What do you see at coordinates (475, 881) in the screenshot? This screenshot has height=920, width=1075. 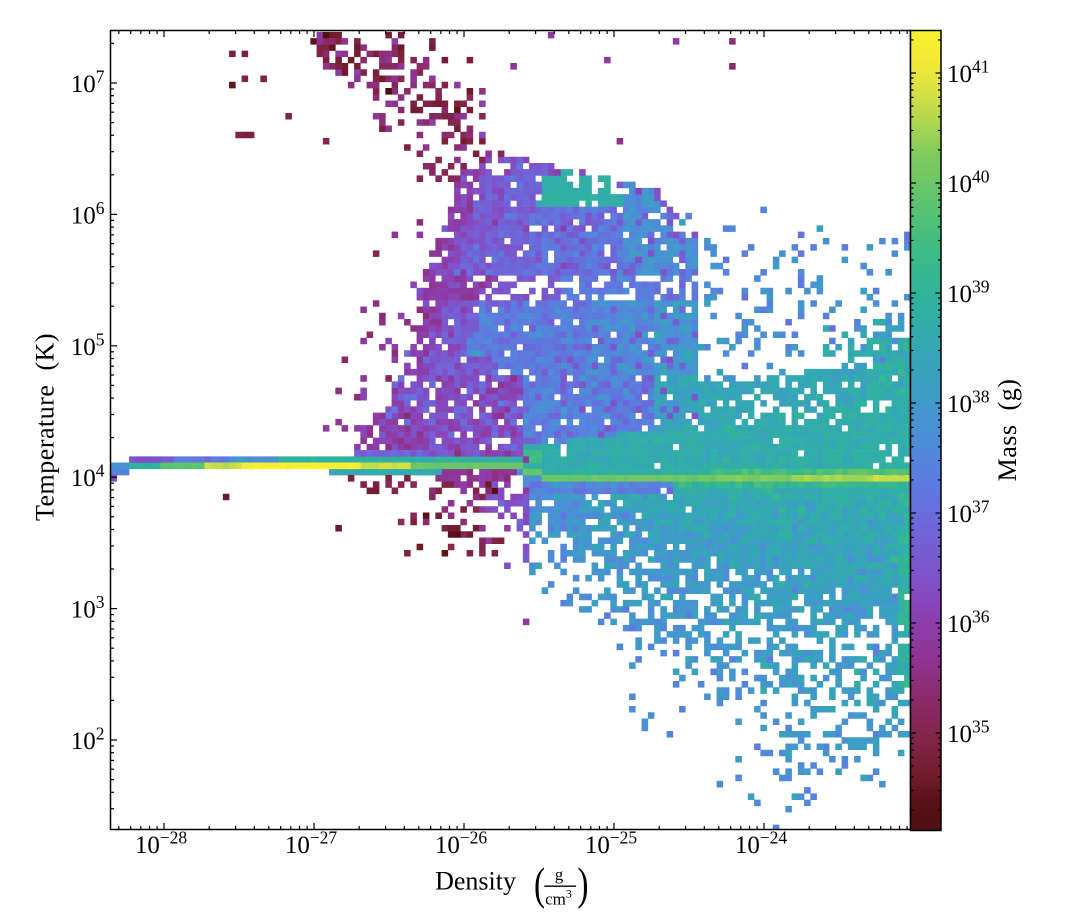 I see `svg-text: Density` at bounding box center [475, 881].